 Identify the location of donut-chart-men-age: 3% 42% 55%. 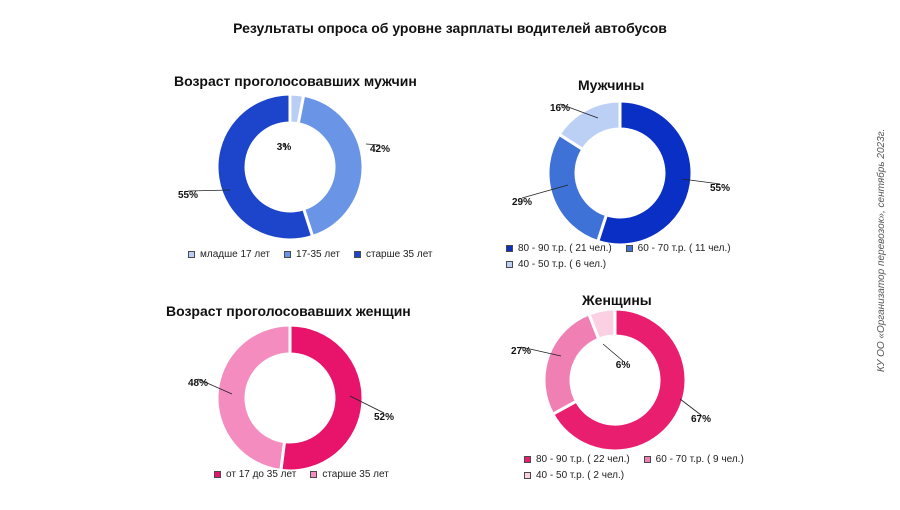
(284, 167).